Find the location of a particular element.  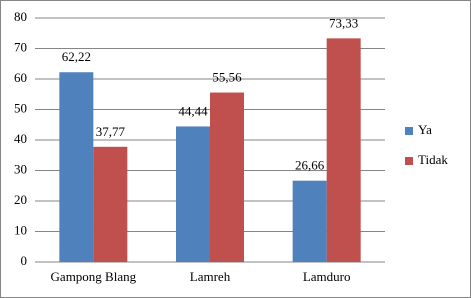

y-tick-label: 50 is located at coordinates (20, 107).